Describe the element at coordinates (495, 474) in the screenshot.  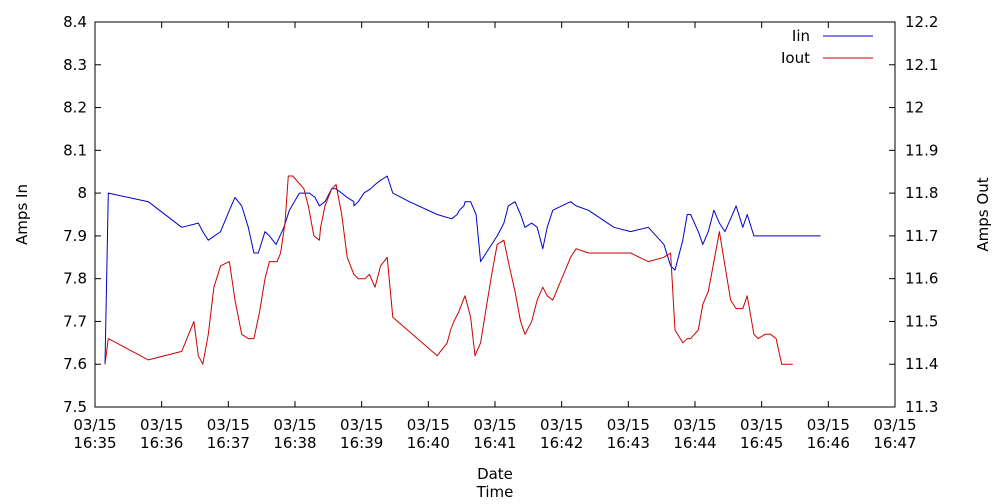
I see `x-axis-title: Date` at that location.